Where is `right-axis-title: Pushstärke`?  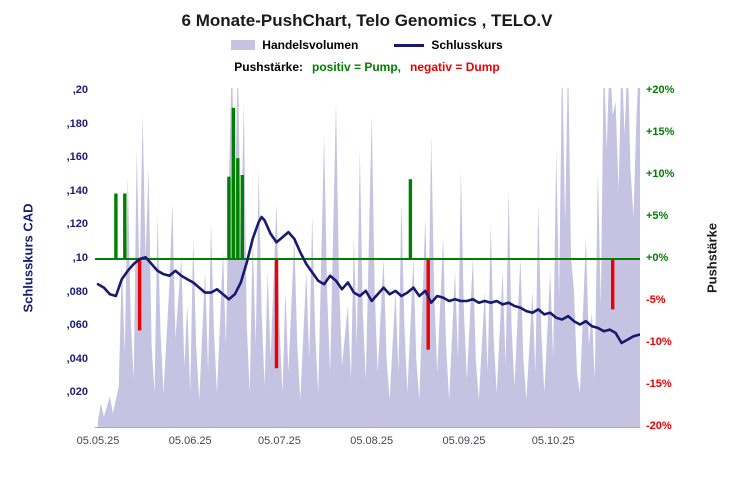 right-axis-title: Pushstärke is located at coordinates (712, 258).